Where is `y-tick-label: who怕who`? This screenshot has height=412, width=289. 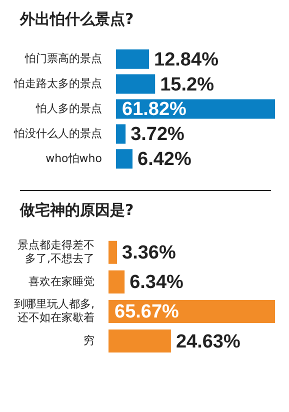
y-tick-label: who怕who is located at coordinates (74, 158).